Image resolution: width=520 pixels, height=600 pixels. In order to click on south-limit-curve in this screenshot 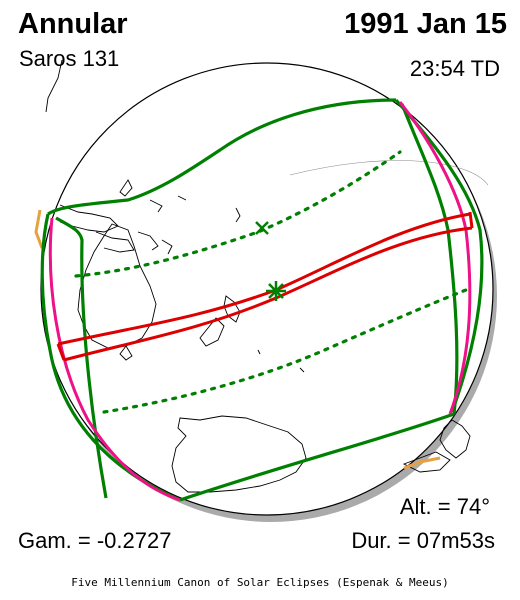, I will do `click(317, 457)`.